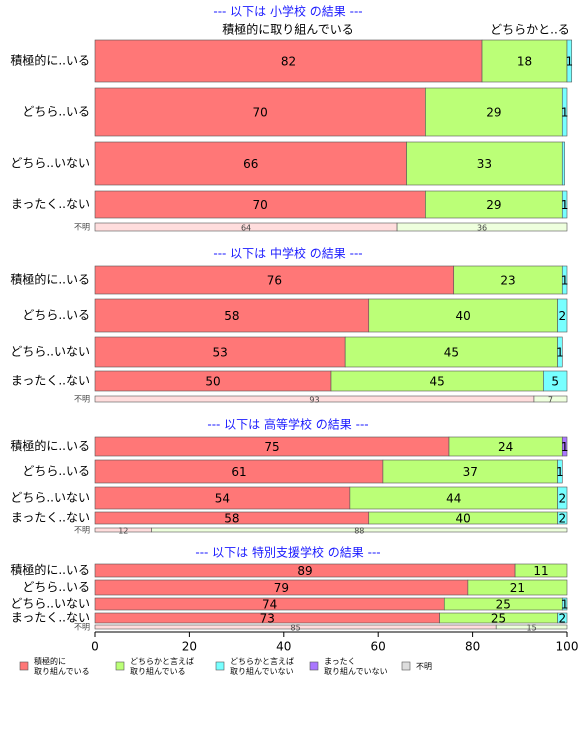 This screenshot has height=747, width=580. I want to click on value-label: 53, so click(219, 353).